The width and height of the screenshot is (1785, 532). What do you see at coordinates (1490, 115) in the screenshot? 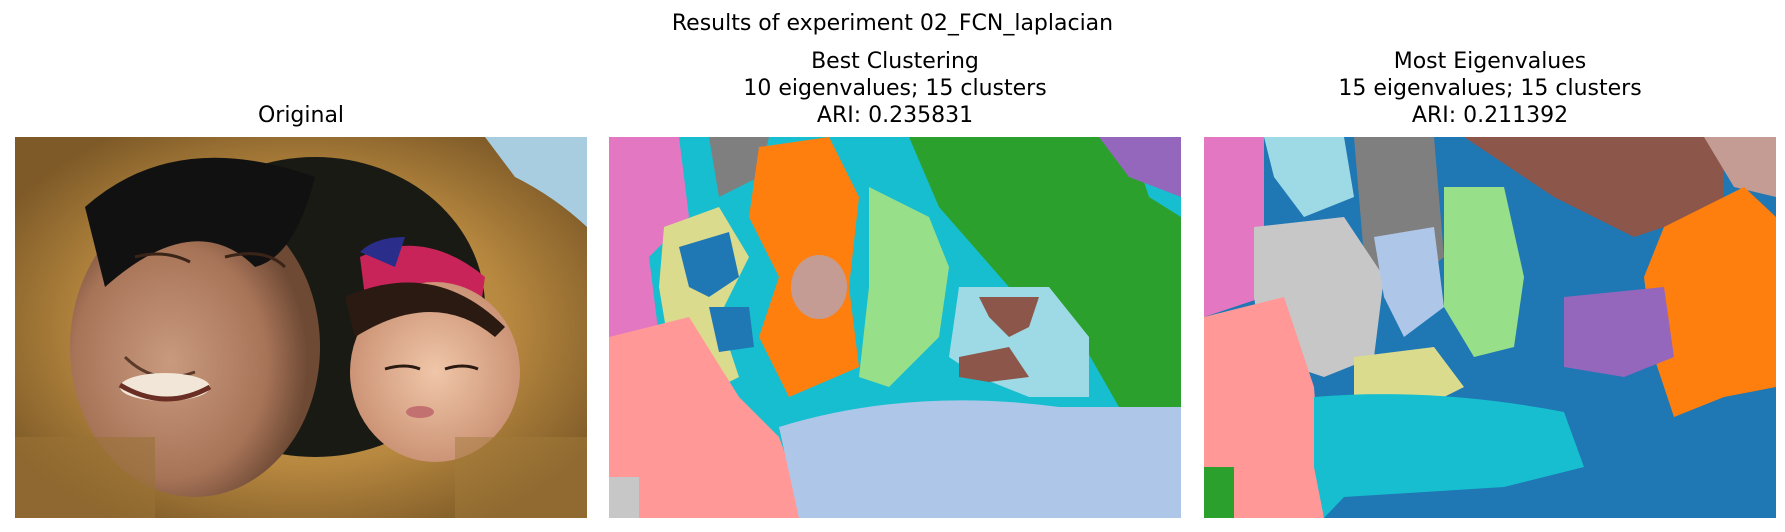
I see `panel-most-eigenvalues-title-line-3: ARI: 0.211392` at bounding box center [1490, 115].